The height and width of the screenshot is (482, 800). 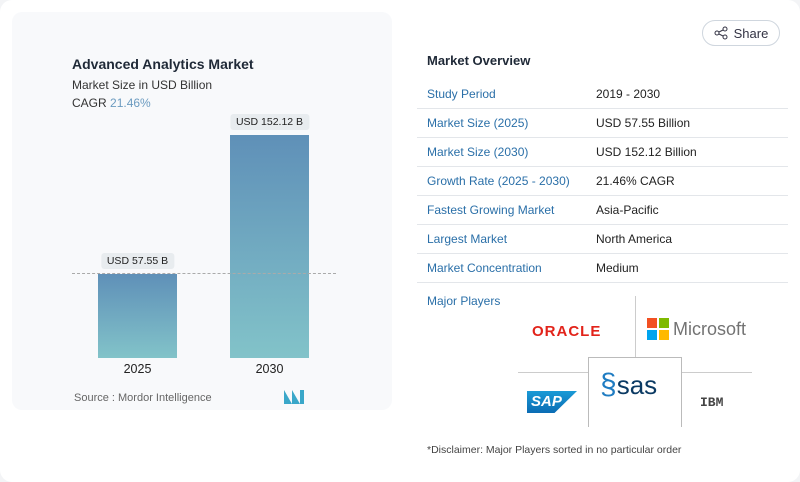 What do you see at coordinates (751, 33) in the screenshot?
I see `share-label: Share` at bounding box center [751, 33].